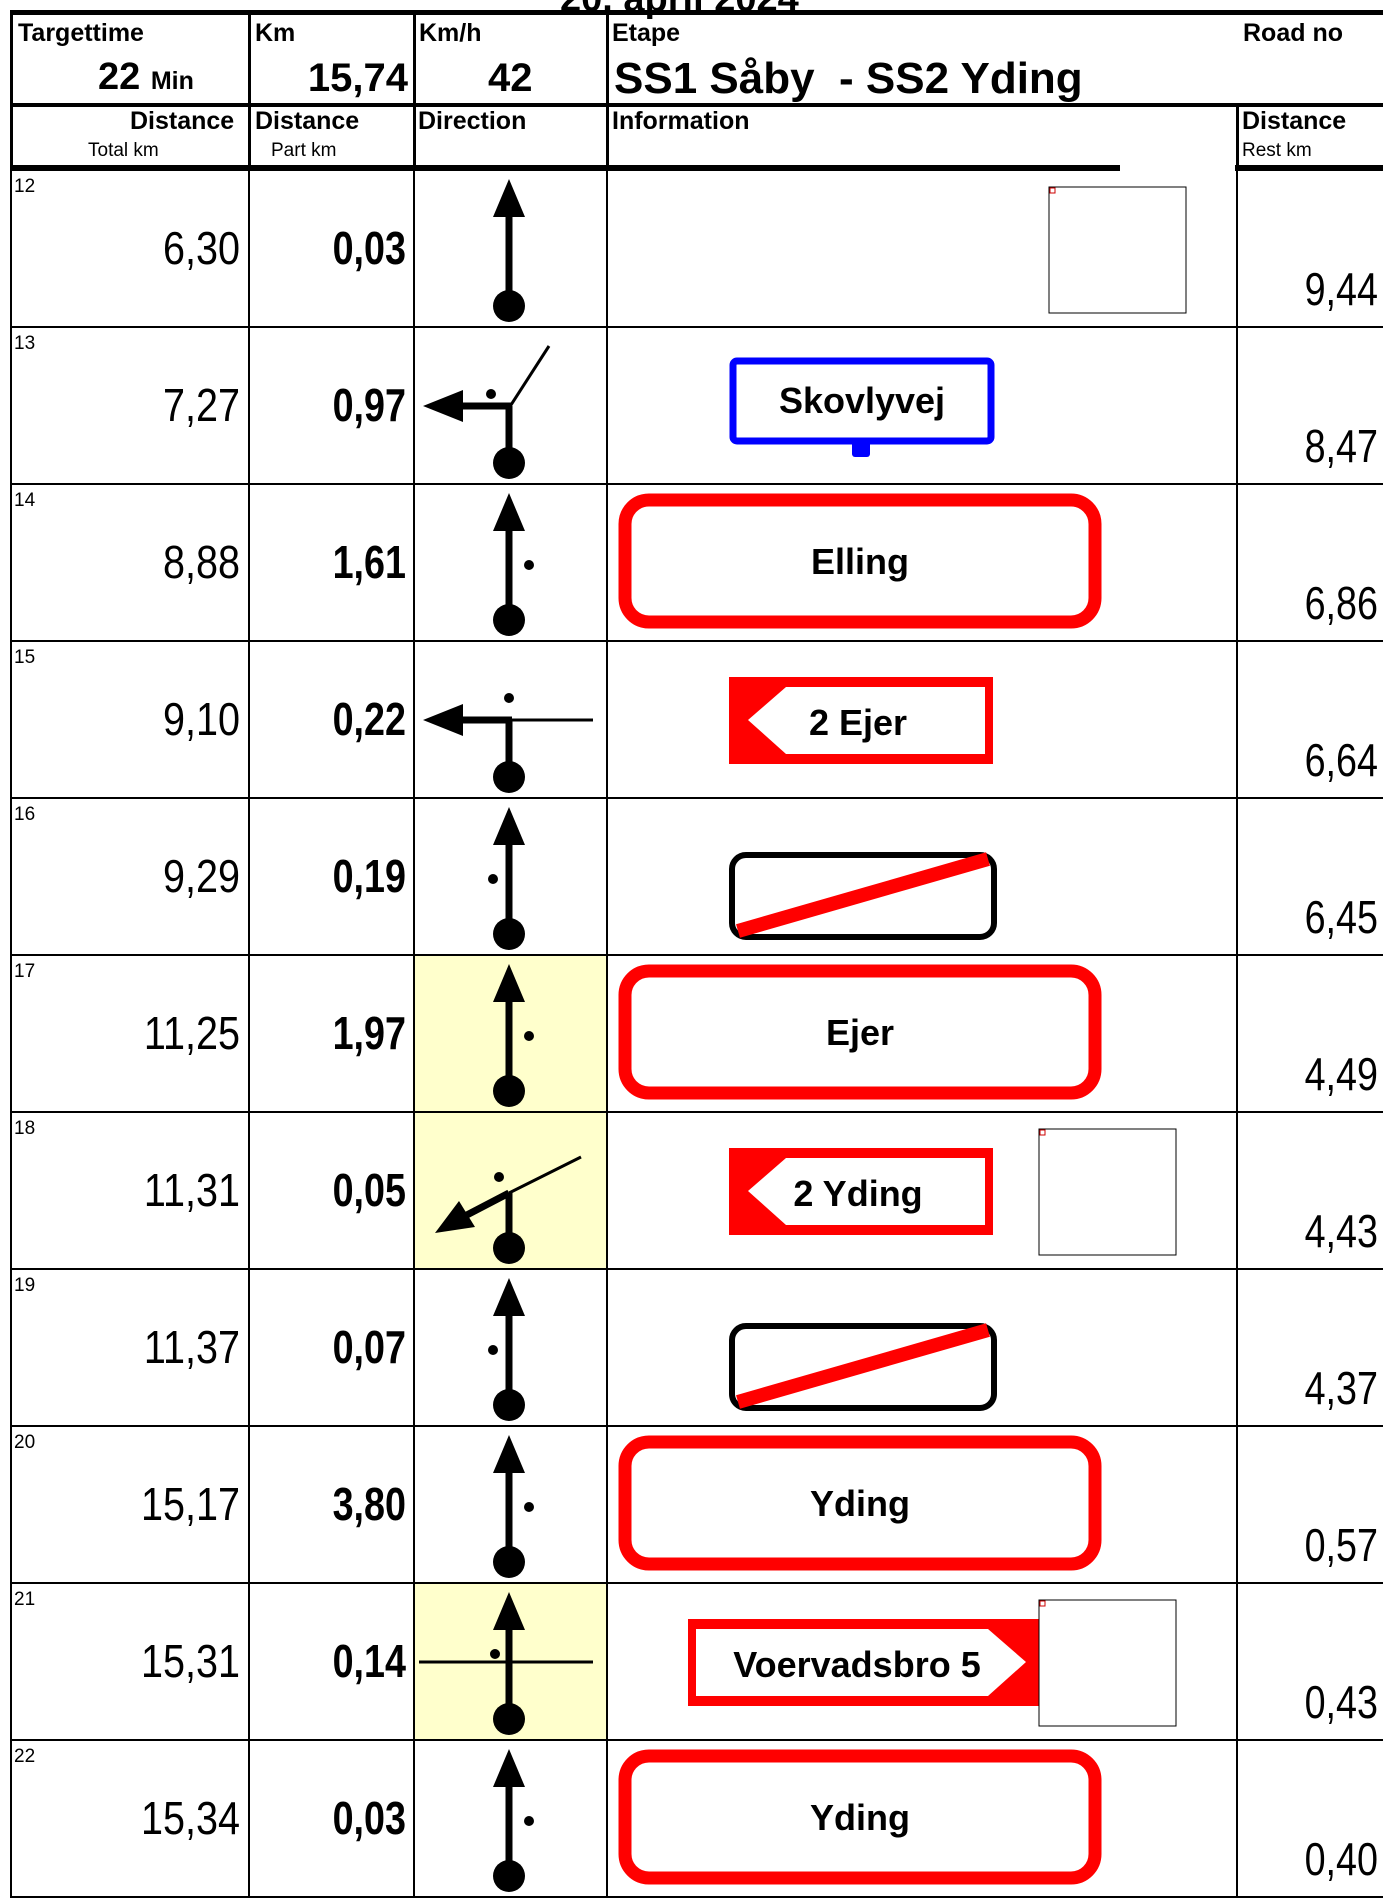 Image resolution: width=1383 pixels, height=1898 pixels. Describe the element at coordinates (646, 33) in the screenshot. I see `etape-label: Etape` at that location.